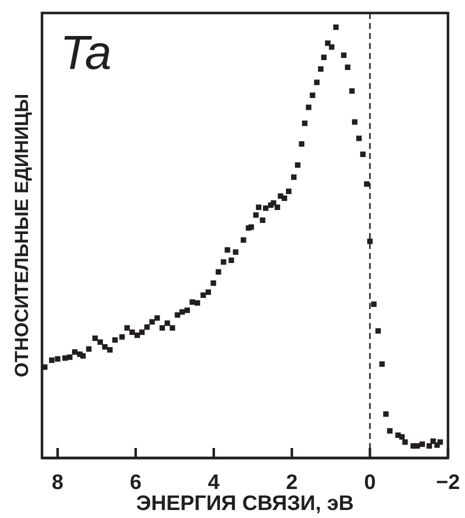 The width and height of the screenshot is (465, 518). I want to click on x-tick-label: 0, so click(370, 482).